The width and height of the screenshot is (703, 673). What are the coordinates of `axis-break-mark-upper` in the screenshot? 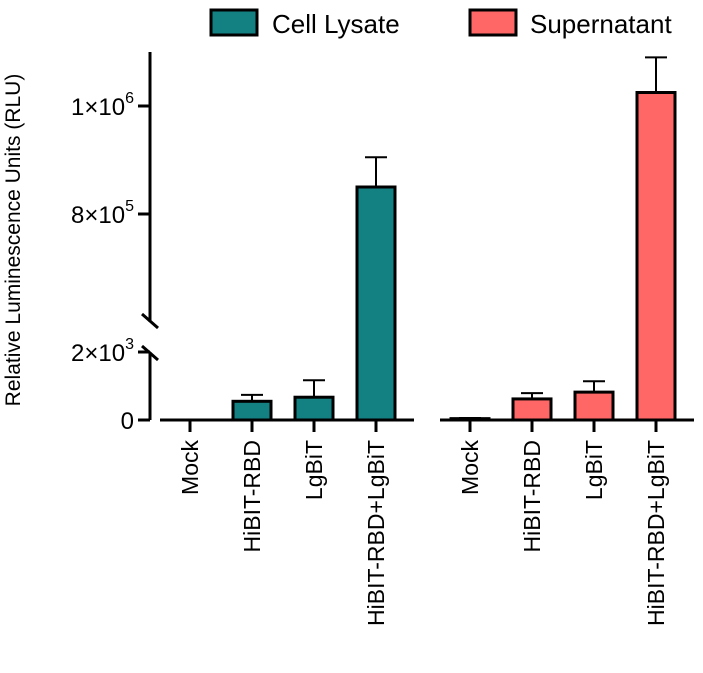 It's located at (150, 321).